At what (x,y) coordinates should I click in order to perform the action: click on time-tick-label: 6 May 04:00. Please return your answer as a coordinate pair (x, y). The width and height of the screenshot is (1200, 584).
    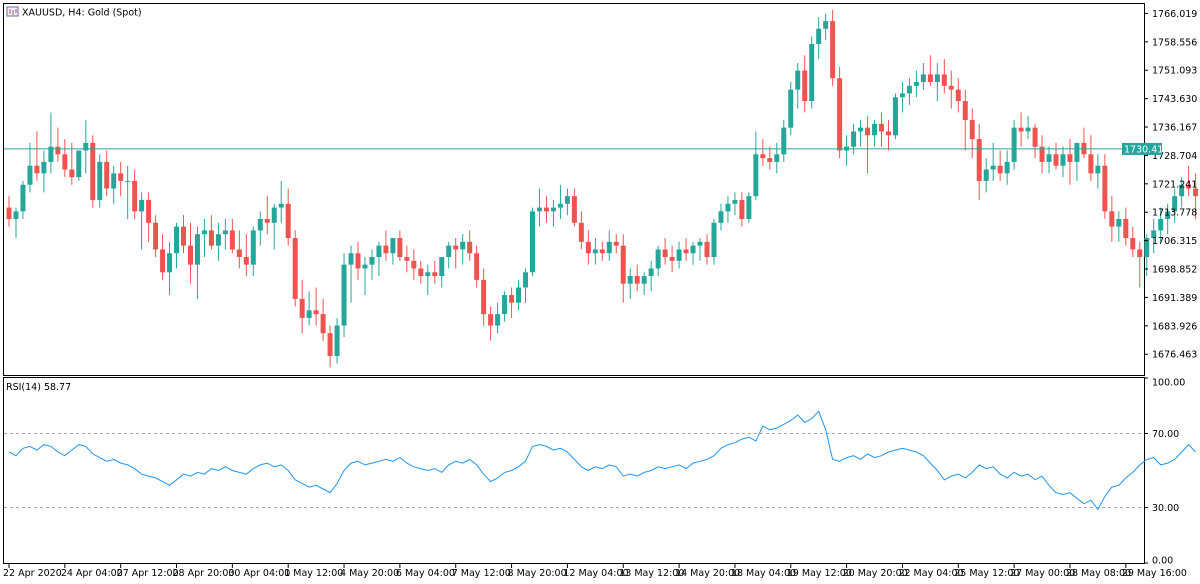
    Looking at the image, I should click on (425, 573).